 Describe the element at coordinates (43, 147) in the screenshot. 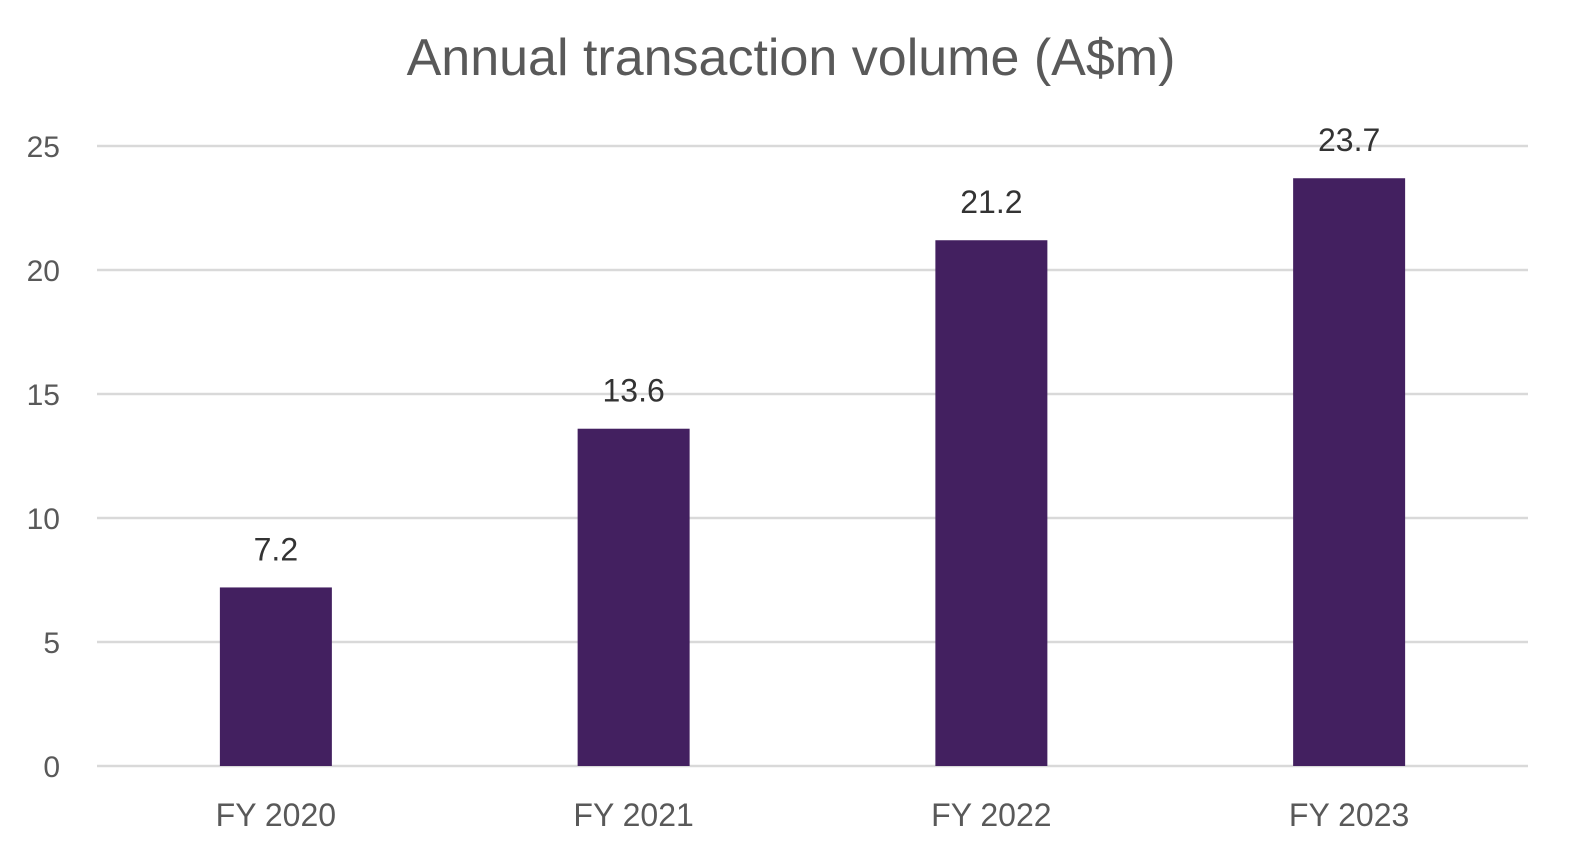

I see `y-tick-label: 25` at that location.